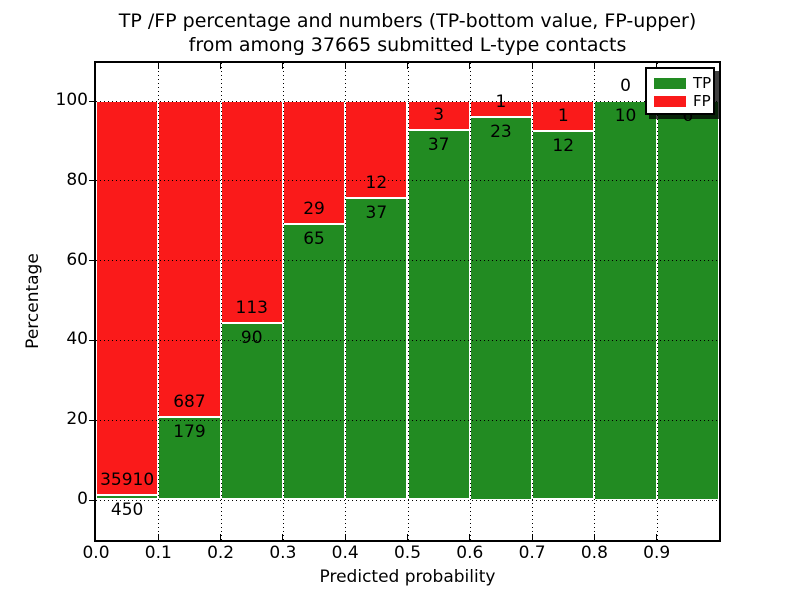 The height and width of the screenshot is (600, 800). I want to click on bar-label-fp: 3, so click(439, 115).